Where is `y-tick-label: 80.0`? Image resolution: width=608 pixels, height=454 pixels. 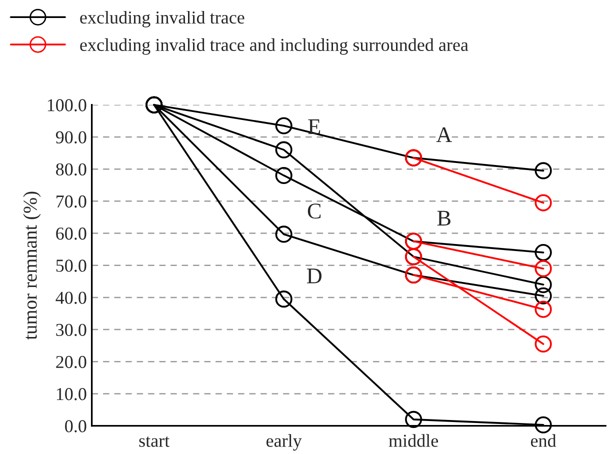
y-tick-label: 80.0 is located at coordinates (71, 169).